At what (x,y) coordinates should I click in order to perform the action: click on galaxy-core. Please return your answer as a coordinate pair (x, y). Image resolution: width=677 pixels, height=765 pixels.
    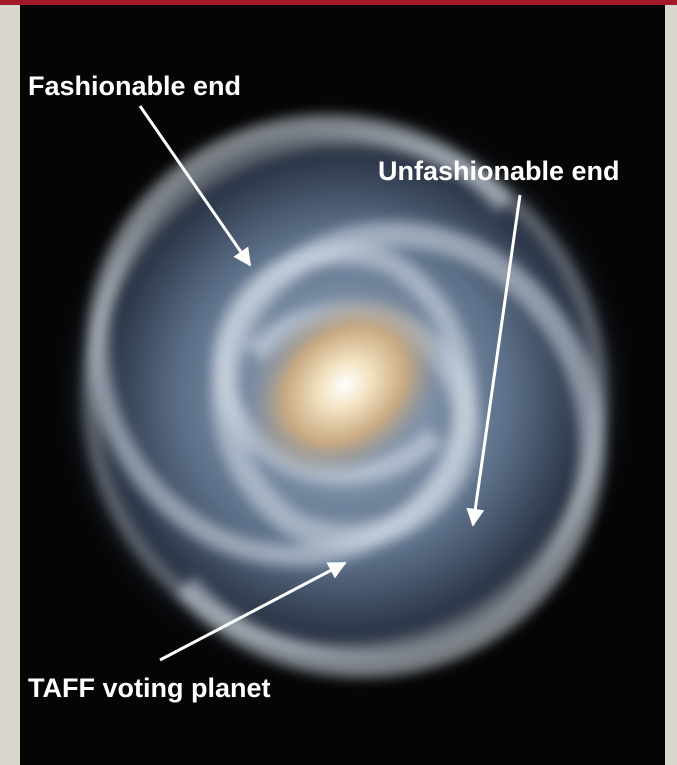
    Looking at the image, I should click on (345, 385).